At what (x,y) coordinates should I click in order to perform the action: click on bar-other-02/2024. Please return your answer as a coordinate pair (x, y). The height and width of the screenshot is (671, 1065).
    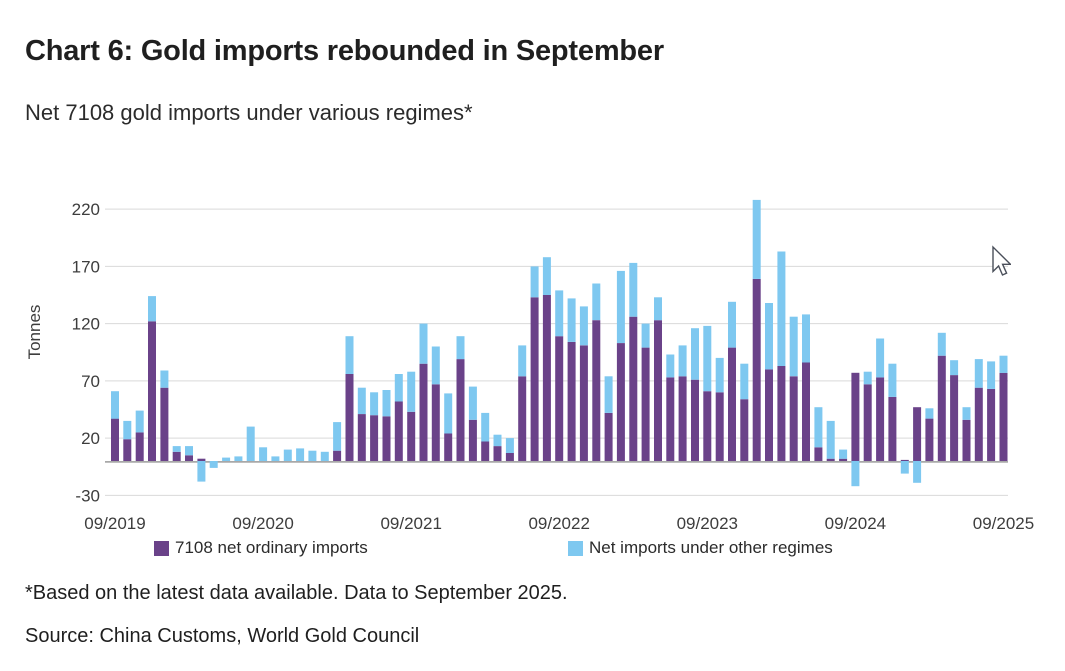
    Looking at the image, I should click on (769, 336).